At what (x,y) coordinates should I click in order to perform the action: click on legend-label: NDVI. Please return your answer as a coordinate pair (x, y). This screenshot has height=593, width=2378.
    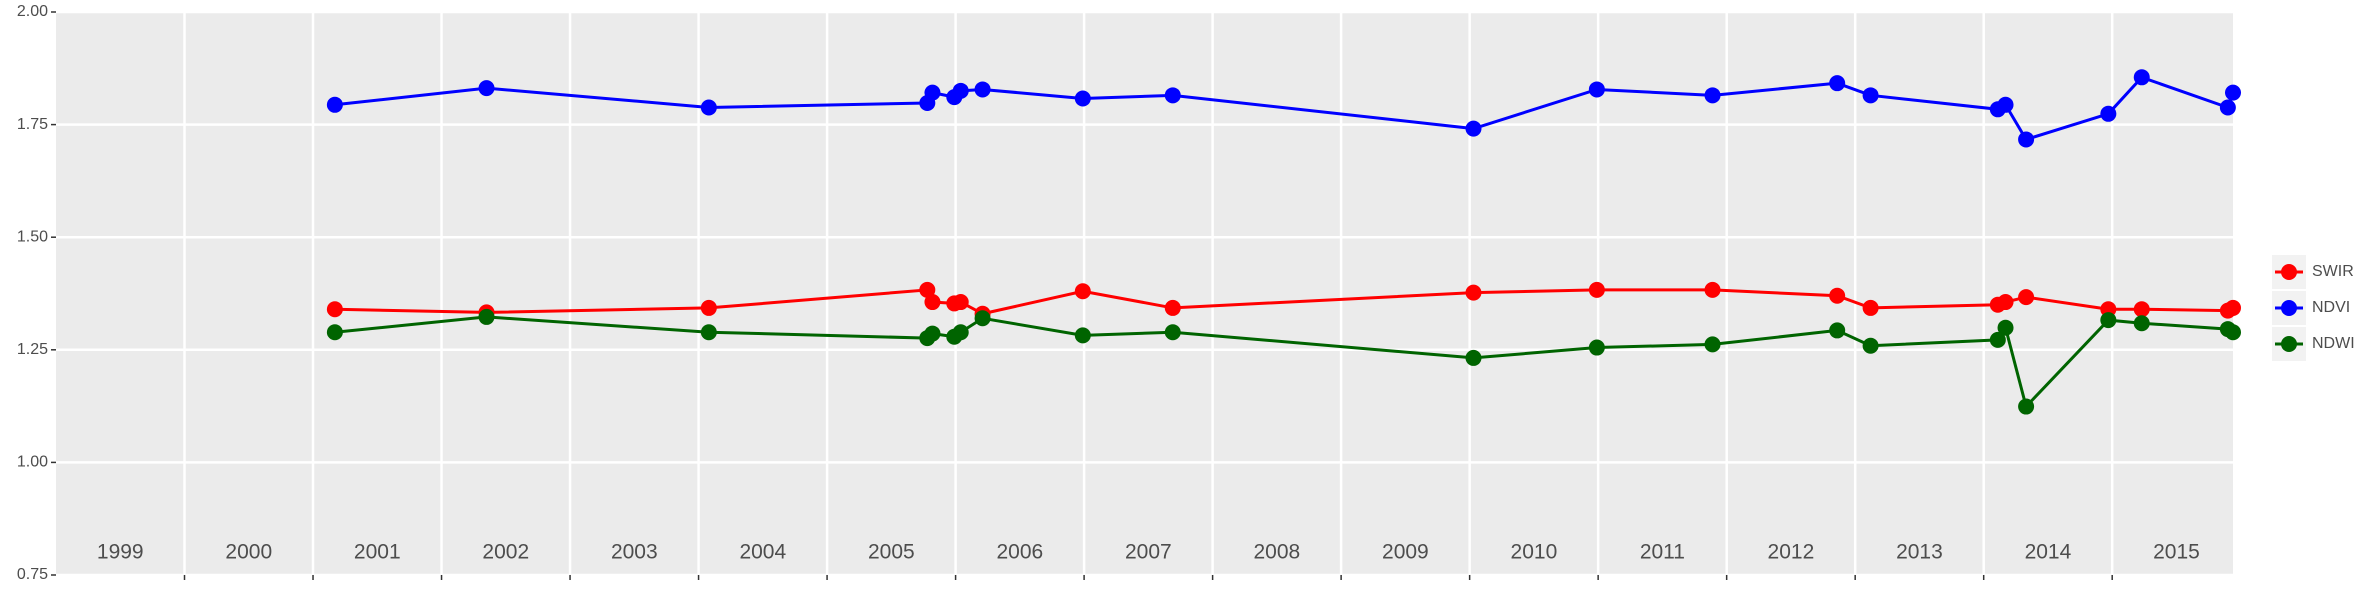
    Looking at the image, I should click on (2331, 307).